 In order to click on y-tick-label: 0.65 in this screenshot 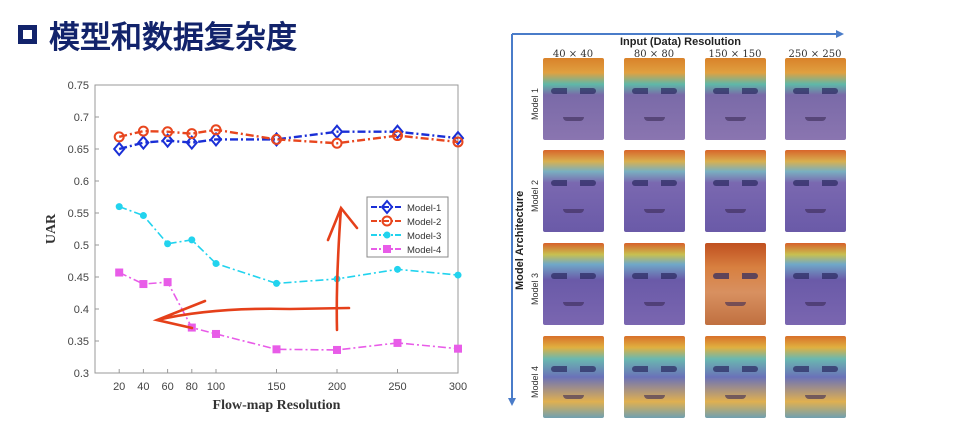, I will do `click(78, 150)`.